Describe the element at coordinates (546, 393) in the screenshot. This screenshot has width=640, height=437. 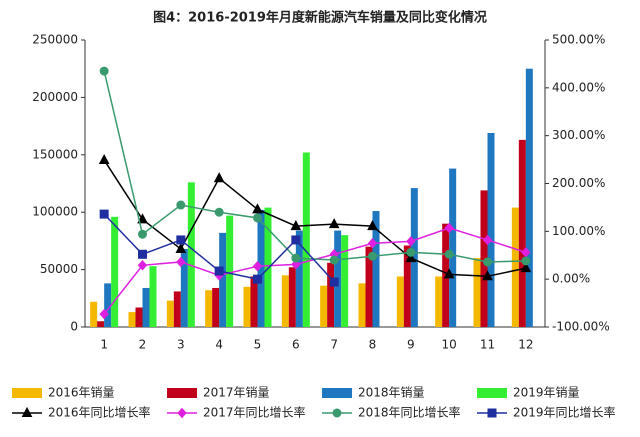
I see `legend-label: 2019年销量` at that location.